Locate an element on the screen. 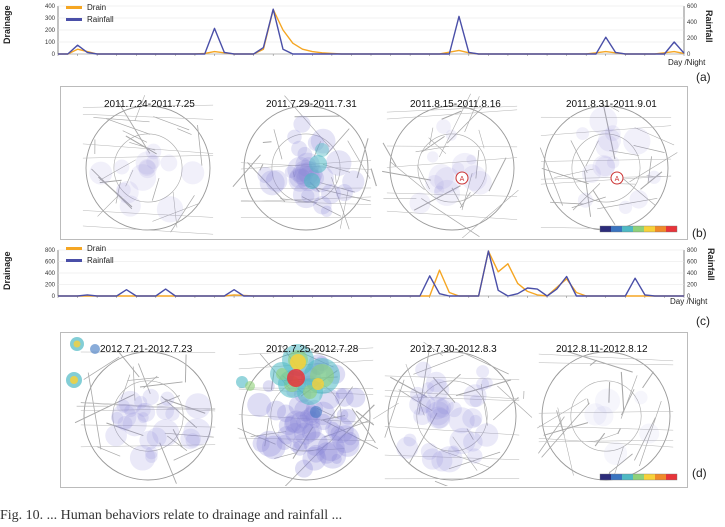  colorbar-frame is located at coordinates (638, 229).